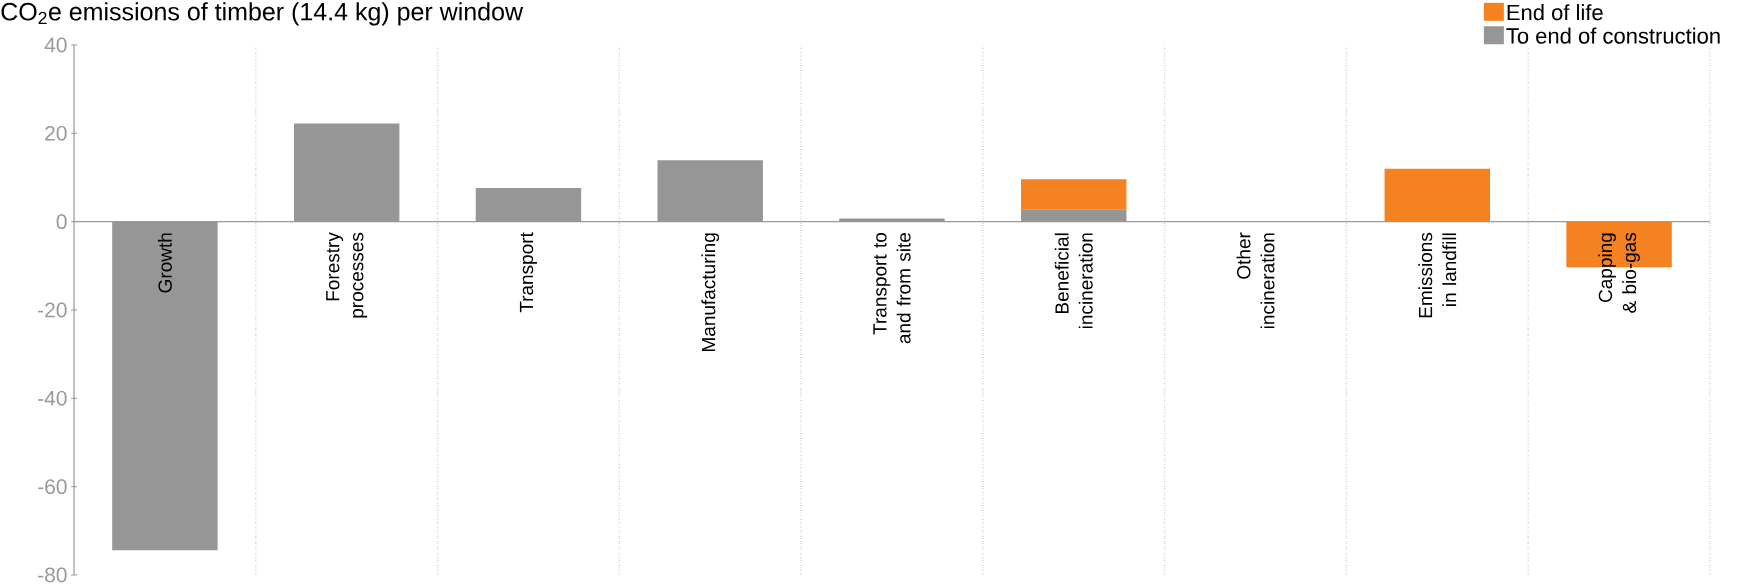 This screenshot has height=586, width=1742. Describe the element at coordinates (52, 398) in the screenshot. I see `y-tick-label: -40` at that location.